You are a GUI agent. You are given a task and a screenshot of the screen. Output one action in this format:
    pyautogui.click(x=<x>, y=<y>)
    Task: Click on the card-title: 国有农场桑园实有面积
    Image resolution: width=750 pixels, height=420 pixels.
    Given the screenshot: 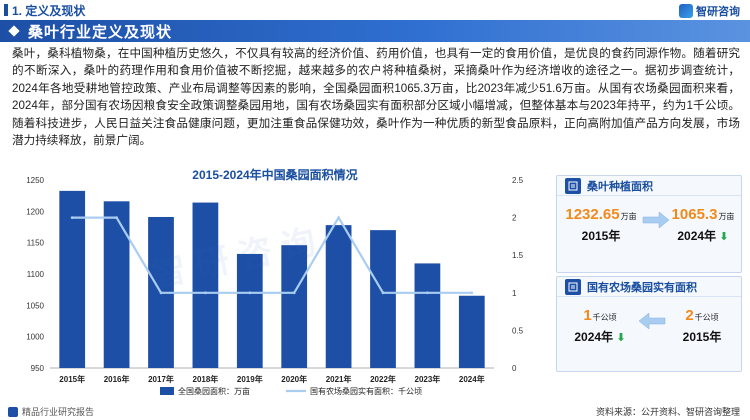 What is the action you would take?
    pyautogui.click(x=642, y=287)
    